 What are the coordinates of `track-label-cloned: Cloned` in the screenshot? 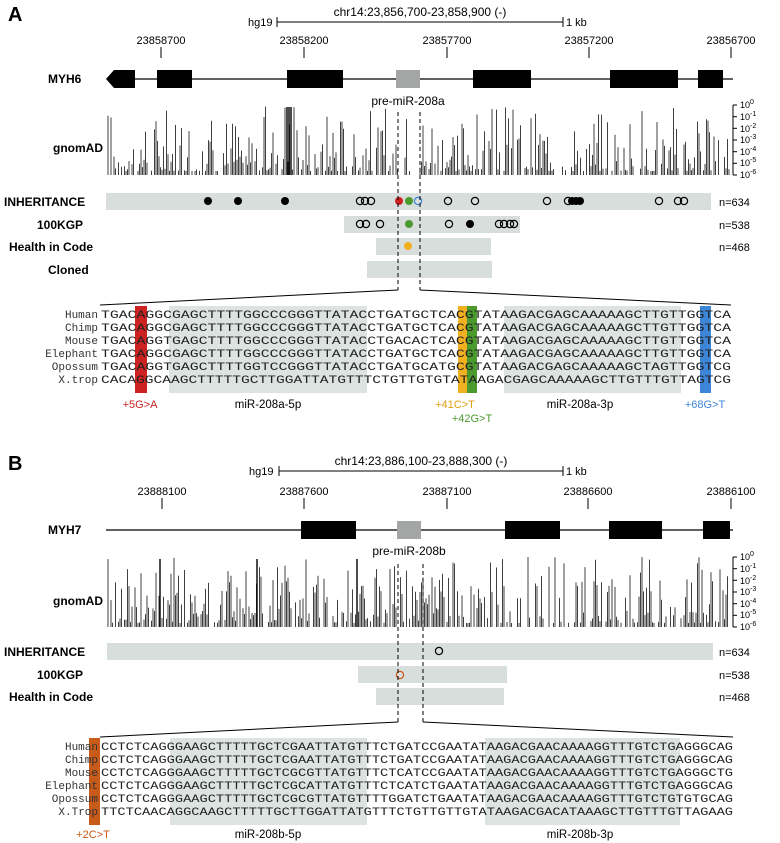 It's located at (68, 270).